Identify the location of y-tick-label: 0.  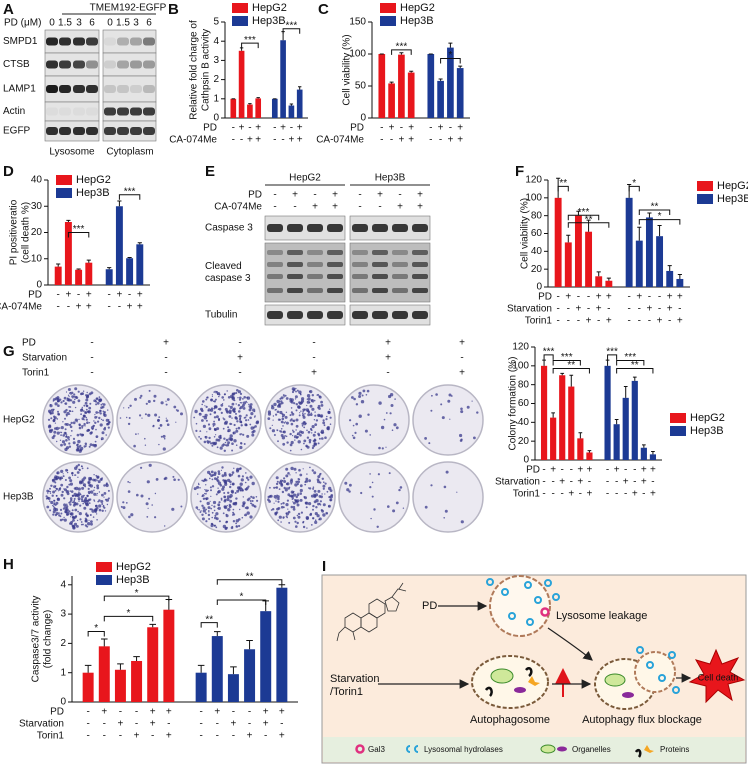
(39, 285).